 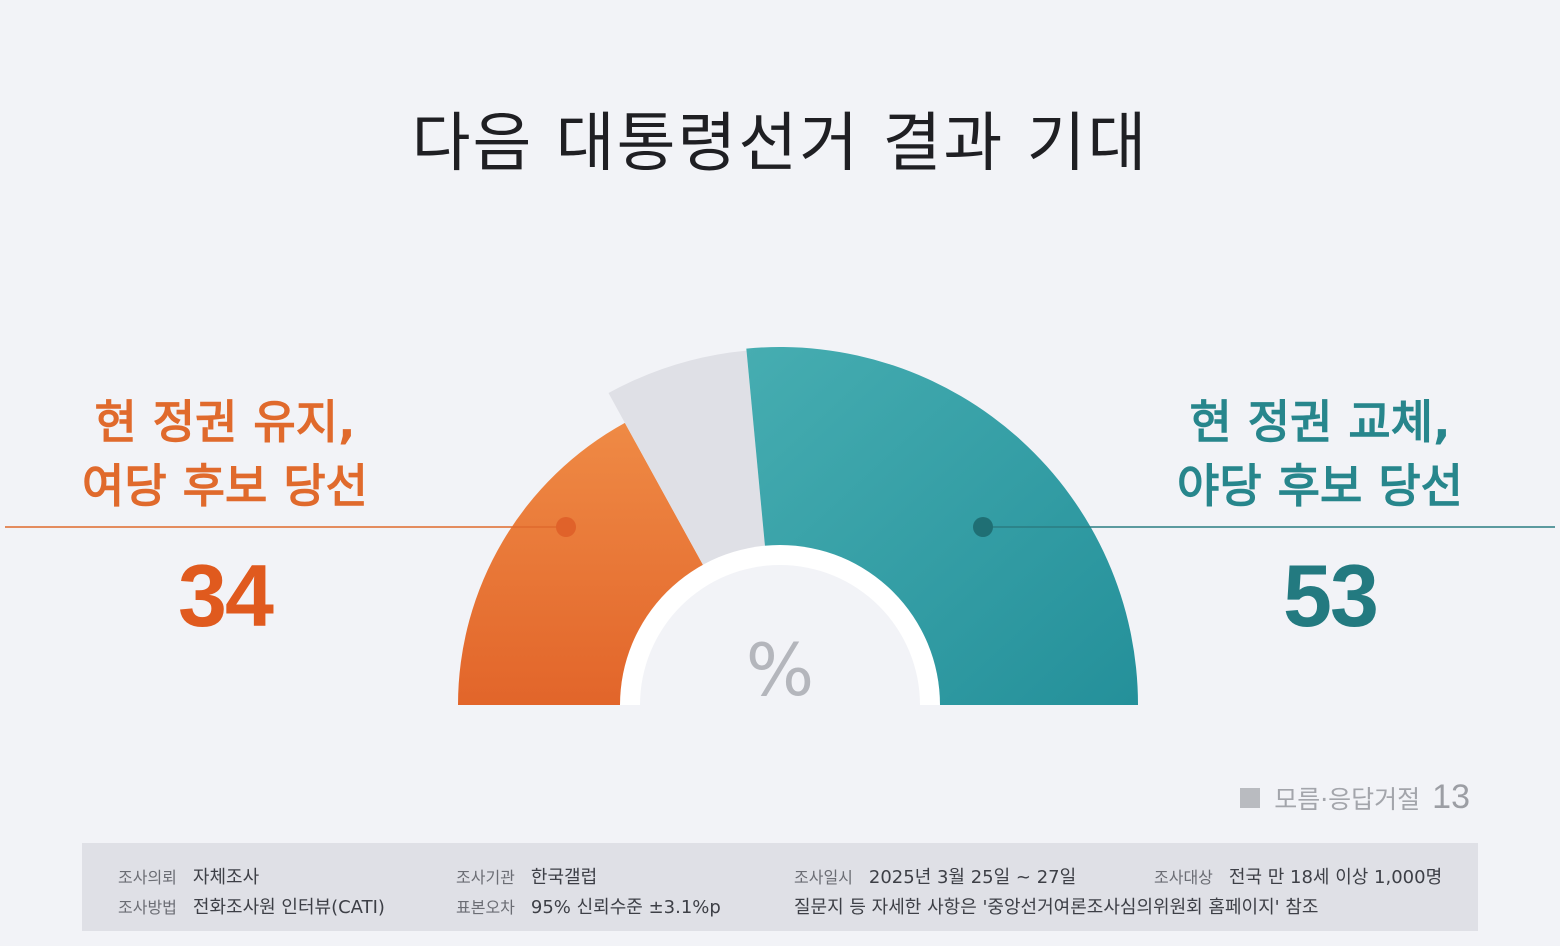 What do you see at coordinates (1250, 797) in the screenshot?
I see `dont-know-swatch` at bounding box center [1250, 797].